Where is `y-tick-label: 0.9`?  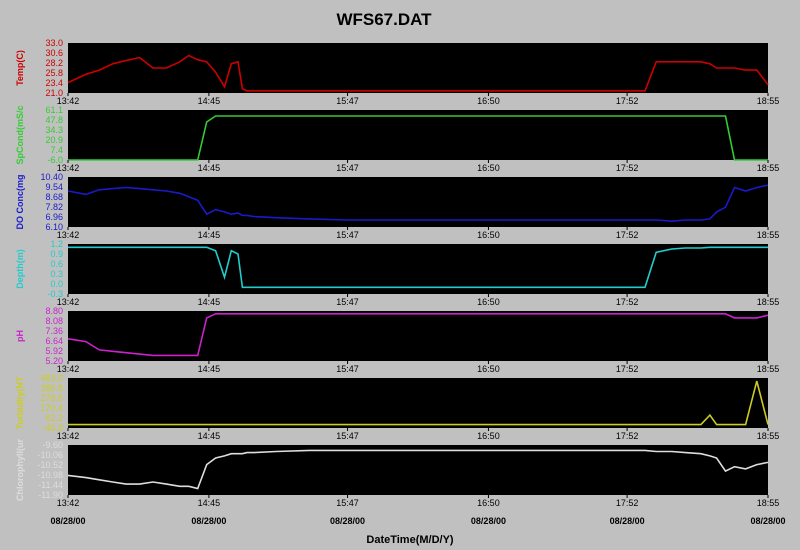 y-tick-label: 0.9 is located at coordinates (56, 254).